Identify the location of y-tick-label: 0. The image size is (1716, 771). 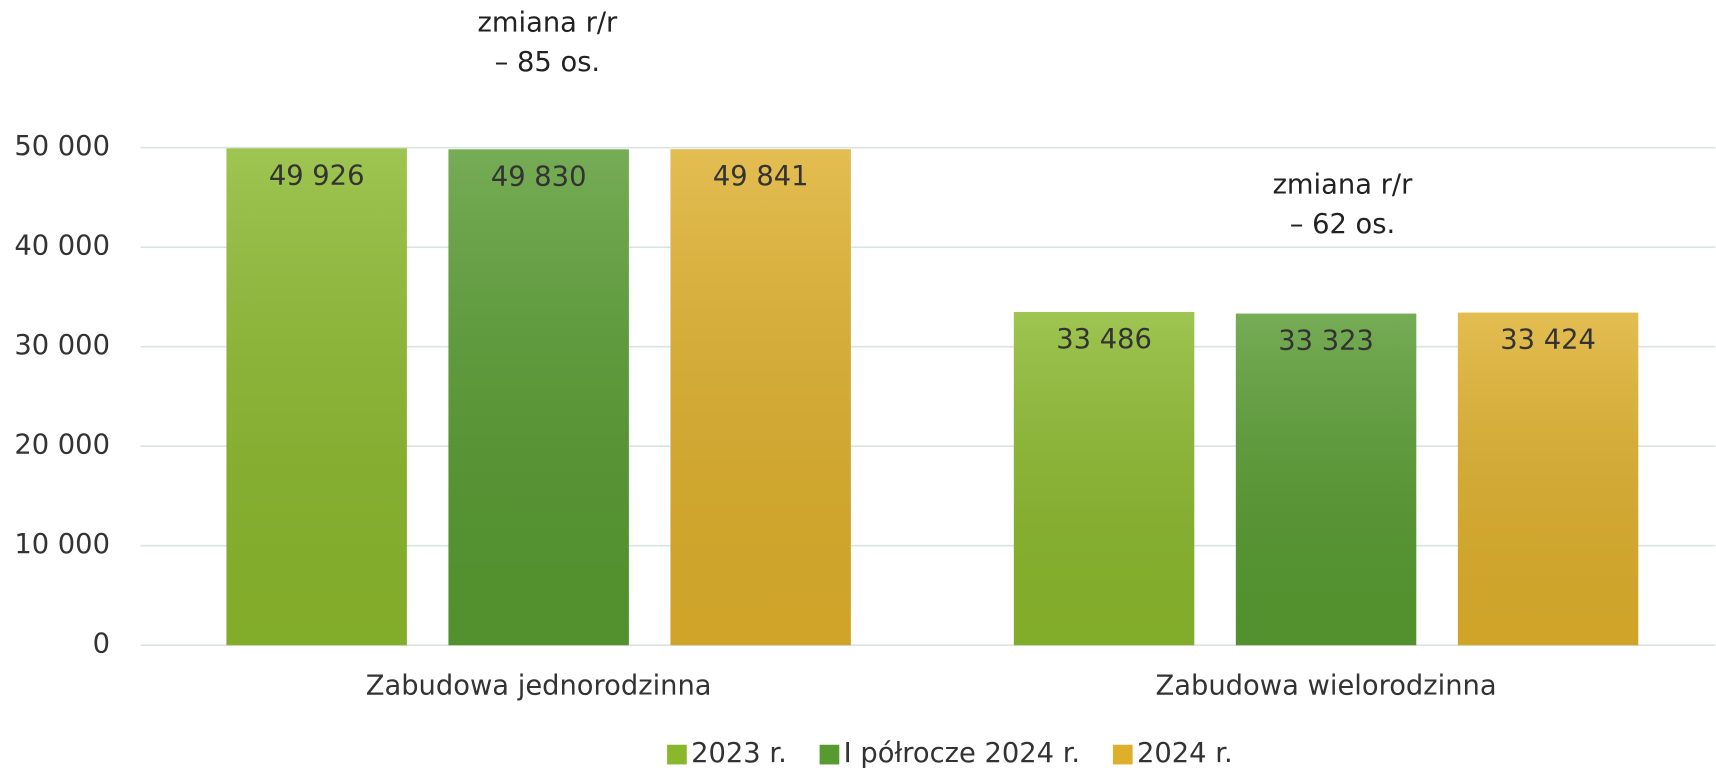
(101, 644).